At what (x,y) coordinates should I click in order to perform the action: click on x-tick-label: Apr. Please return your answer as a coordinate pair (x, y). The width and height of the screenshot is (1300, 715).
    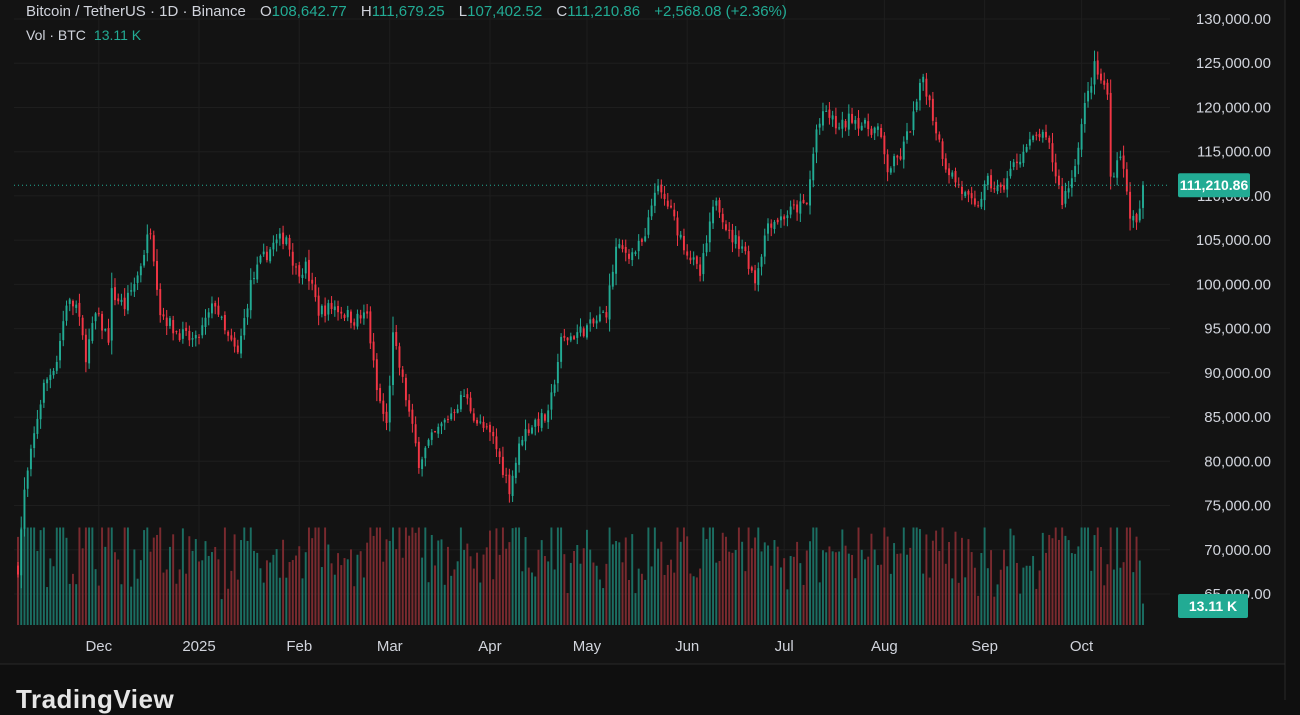
    Looking at the image, I should click on (489, 646).